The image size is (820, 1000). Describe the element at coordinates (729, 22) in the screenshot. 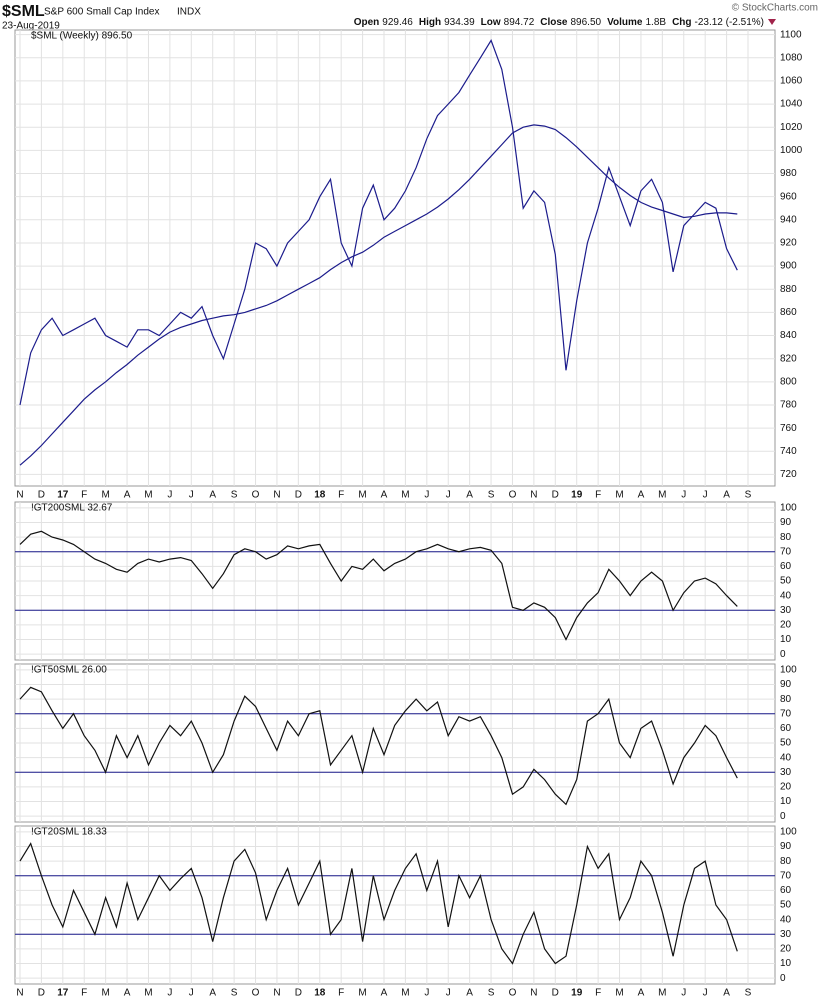

I see `quote-value: -23.12 (-2.51%)` at that location.